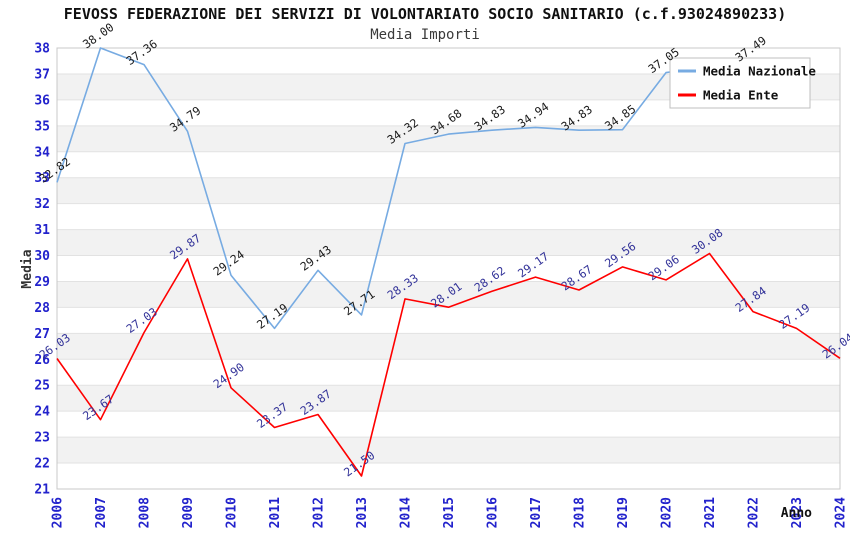 This screenshot has height=550, width=850. Describe the element at coordinates (42, 282) in the screenshot. I see `y-tick-label: 29` at that location.